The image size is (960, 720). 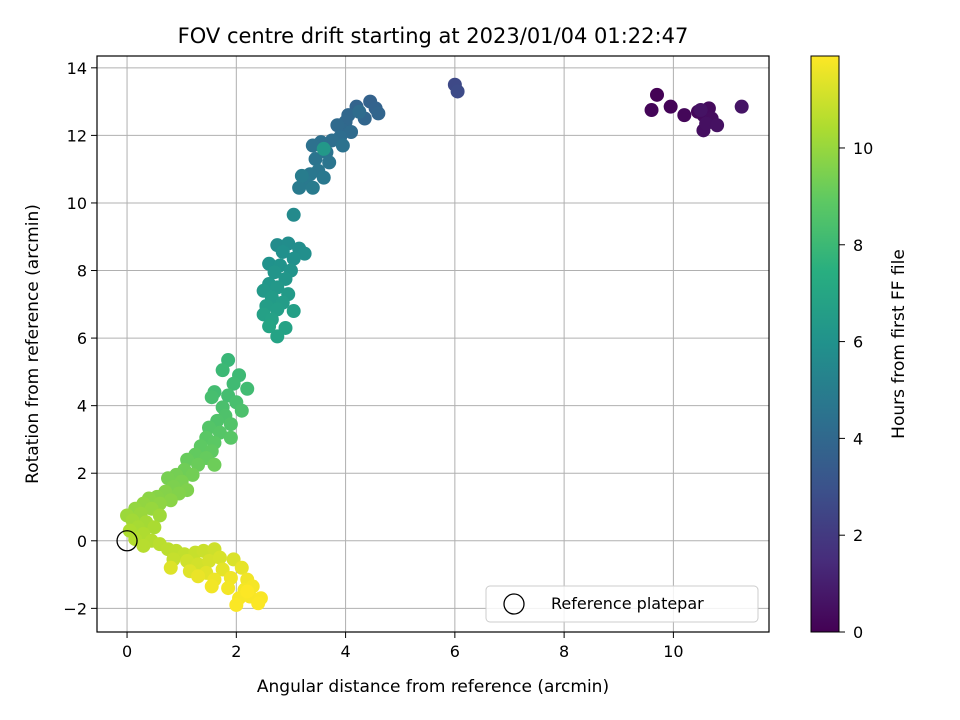 What do you see at coordinates (403, 646) in the screenshot?
I see `x-axis-ticks: 0 2 4 6 8 10` at bounding box center [403, 646].